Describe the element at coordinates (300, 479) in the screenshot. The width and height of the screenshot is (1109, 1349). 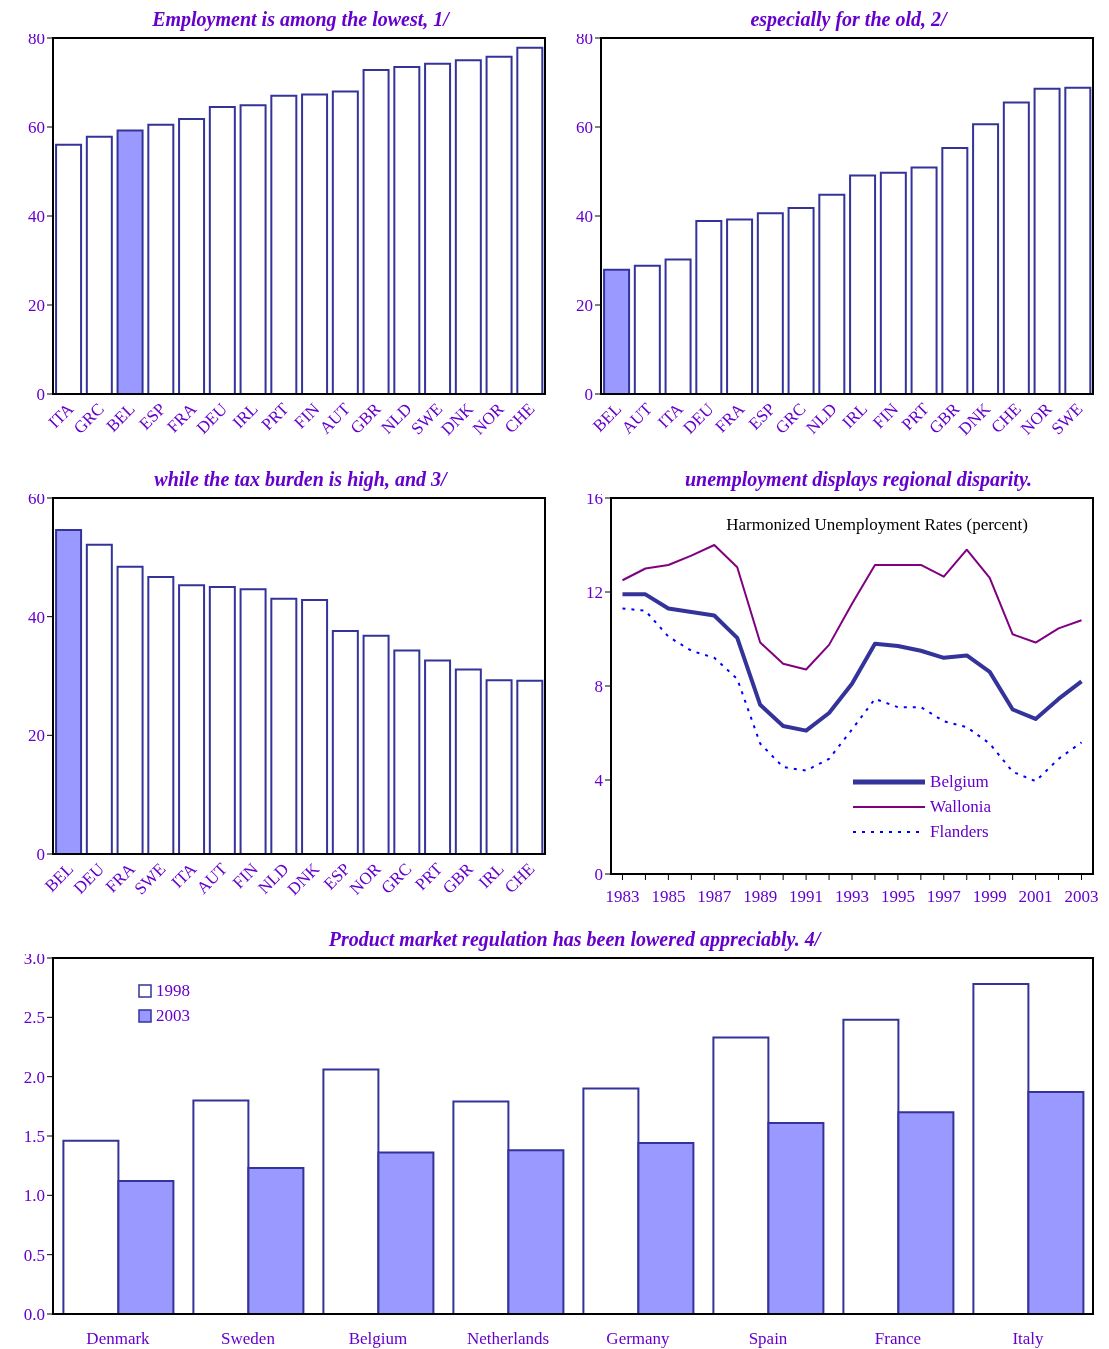
I see `chart-title: while the tax burden is high, and 3/` at that location.